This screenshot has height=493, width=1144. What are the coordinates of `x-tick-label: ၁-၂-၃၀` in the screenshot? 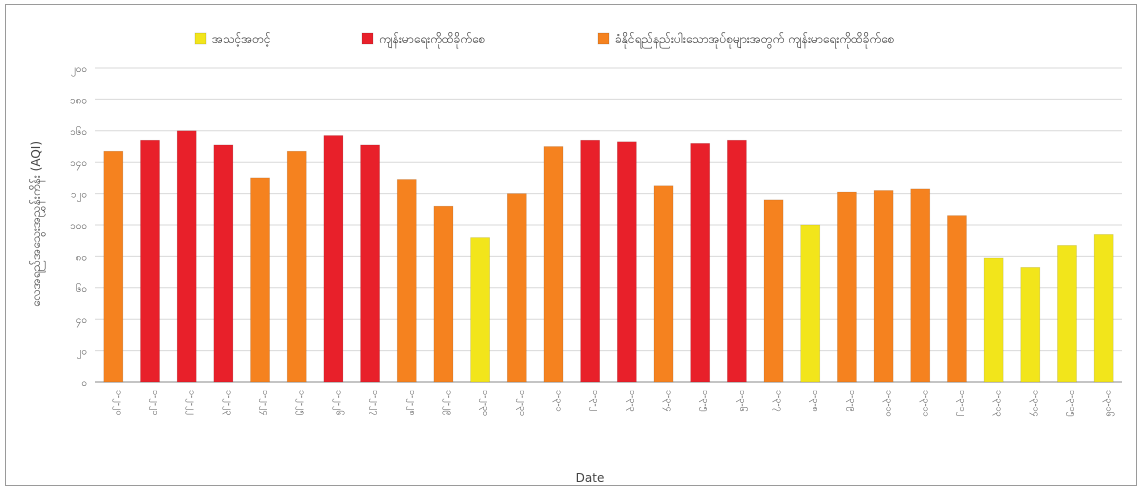 It's located at (484, 403).